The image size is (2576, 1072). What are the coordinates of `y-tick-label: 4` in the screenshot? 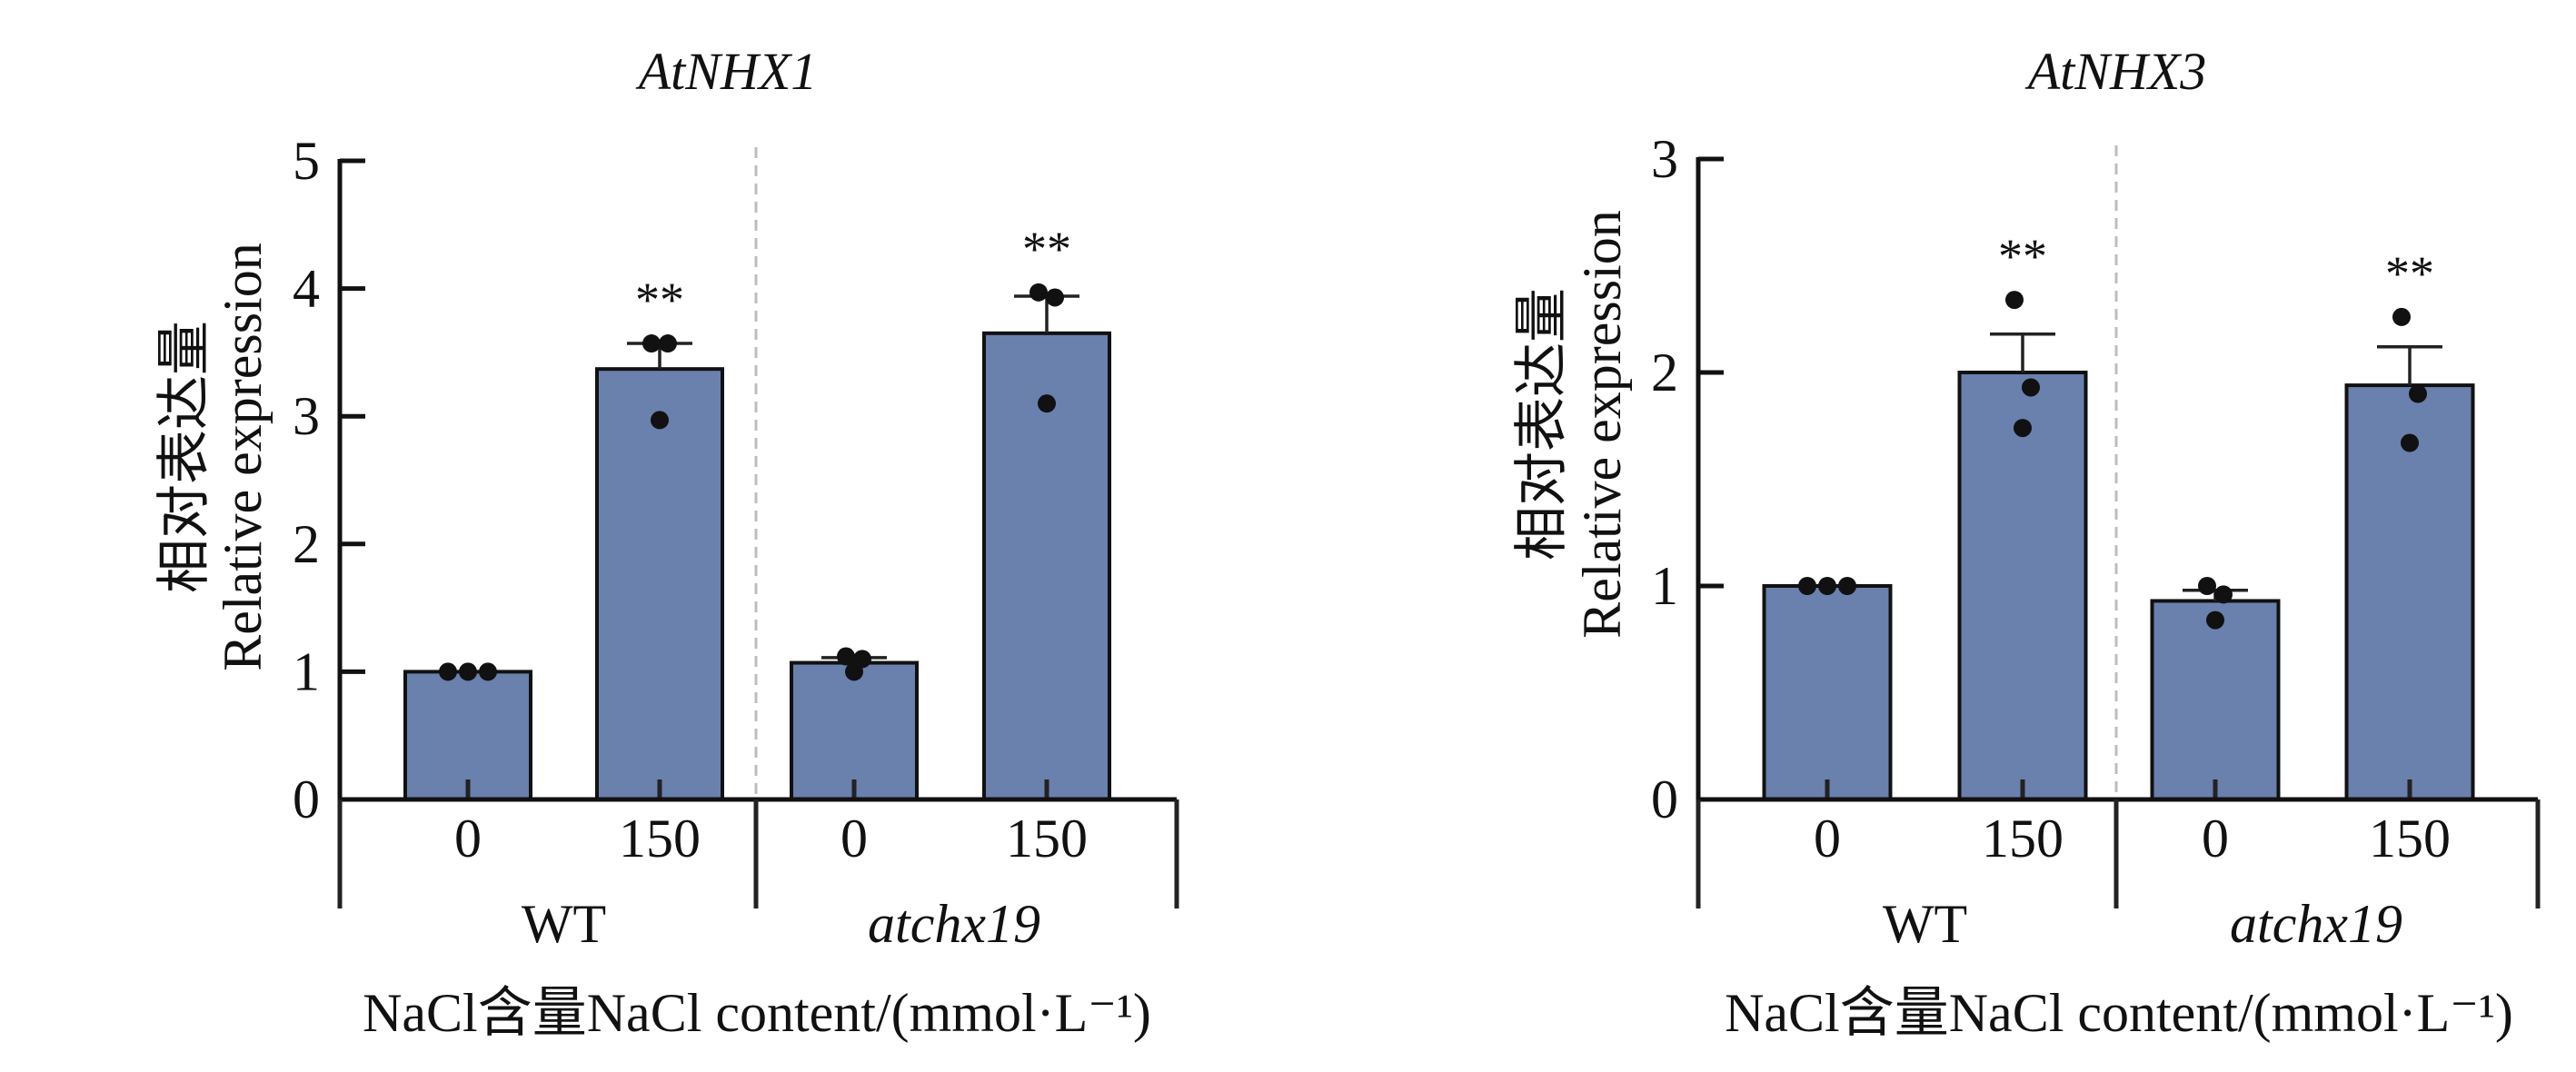 It's located at (307, 289).